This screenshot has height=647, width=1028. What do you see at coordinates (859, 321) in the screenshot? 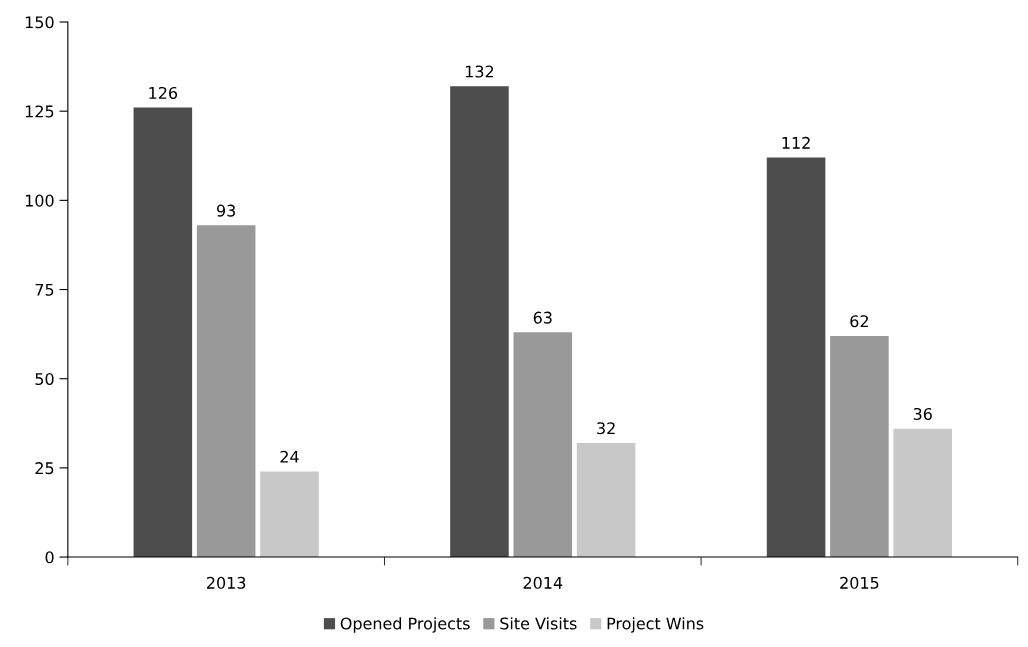
I see `data-label: 62` at bounding box center [859, 321].